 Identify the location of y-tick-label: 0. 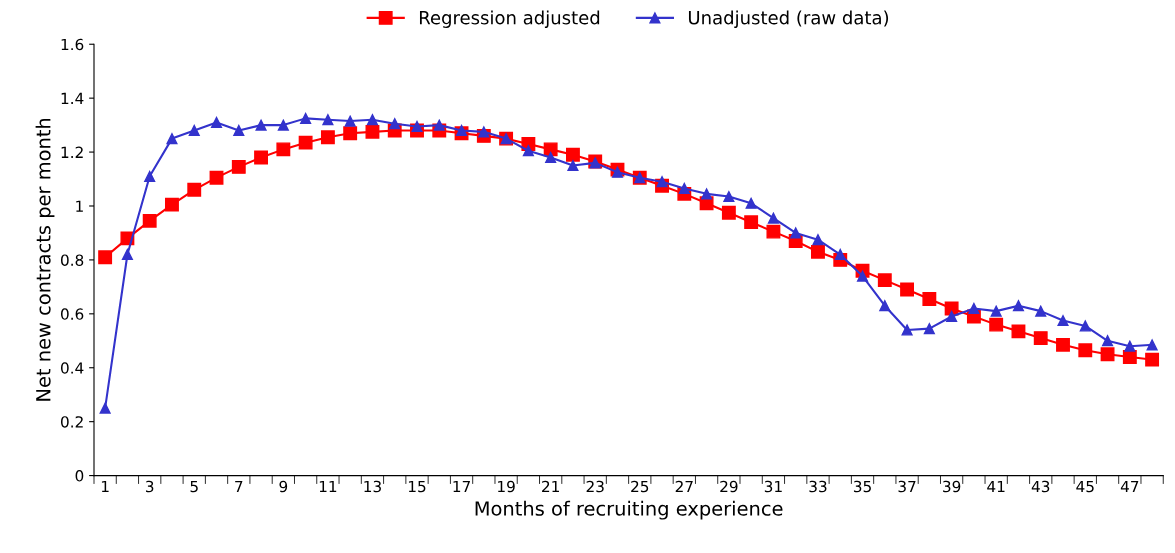
(79, 476).